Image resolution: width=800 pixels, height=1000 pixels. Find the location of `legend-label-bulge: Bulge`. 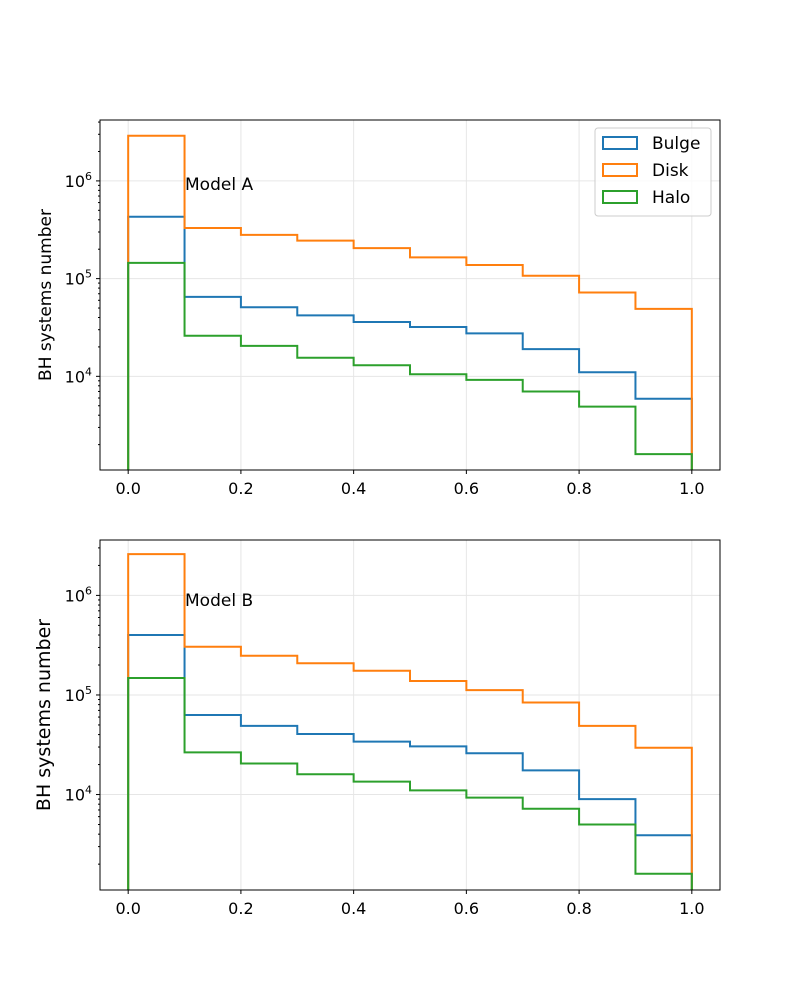

legend-label-bulge: Bulge is located at coordinates (676, 144).